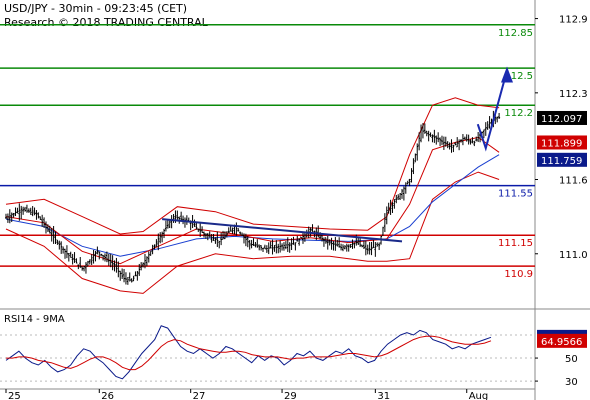  What do you see at coordinates (573, 180) in the screenshot?
I see `y-tick-label: 111.6` at bounding box center [573, 180].